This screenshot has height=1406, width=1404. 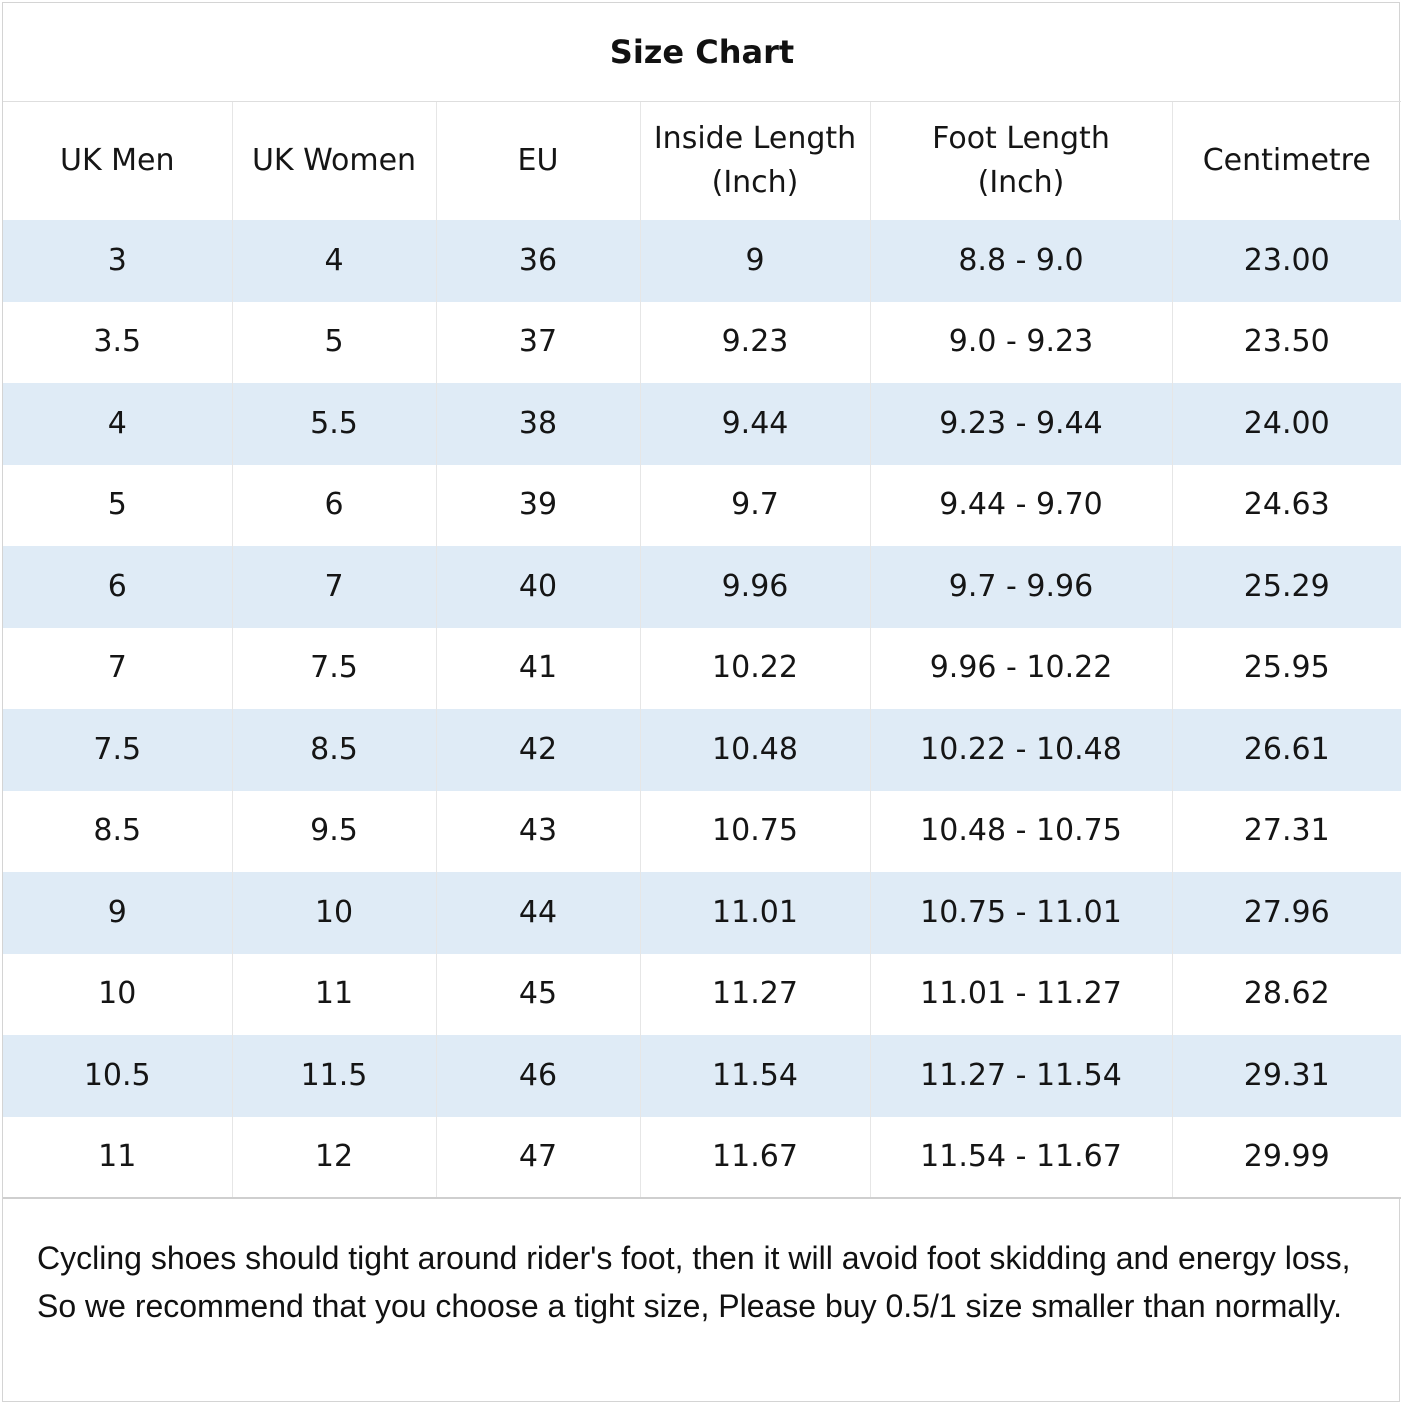 I want to click on cell-uk-men: 7, so click(x=117, y=668).